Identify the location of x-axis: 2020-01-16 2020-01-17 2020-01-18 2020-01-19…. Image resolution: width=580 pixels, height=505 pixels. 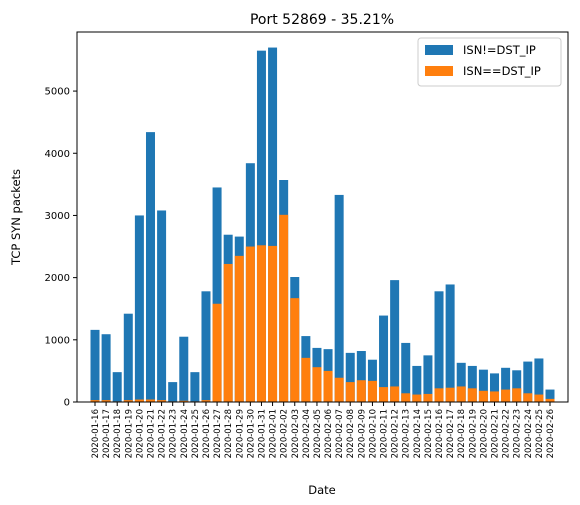
(323, 430).